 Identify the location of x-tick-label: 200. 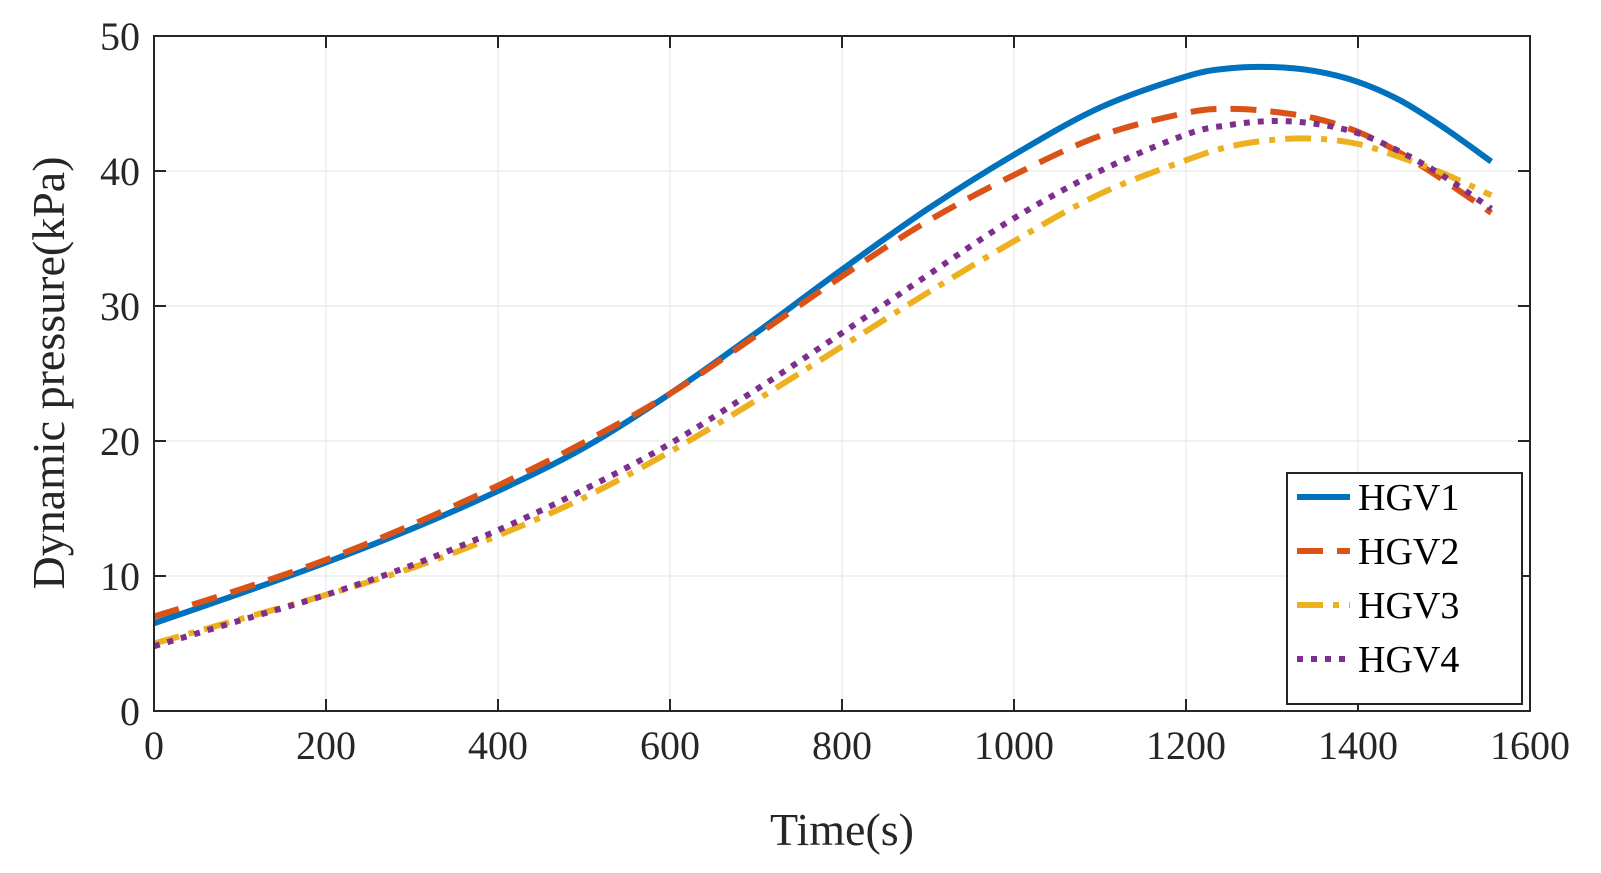
(326, 745).